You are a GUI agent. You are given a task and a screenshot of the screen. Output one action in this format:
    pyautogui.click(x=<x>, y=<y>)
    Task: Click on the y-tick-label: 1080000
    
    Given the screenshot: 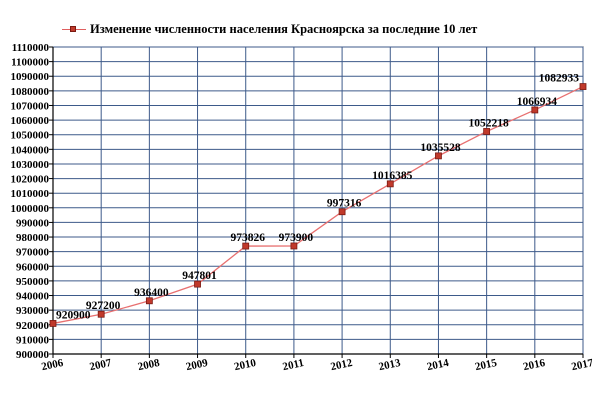 What is the action you would take?
    pyautogui.click(x=30, y=92)
    